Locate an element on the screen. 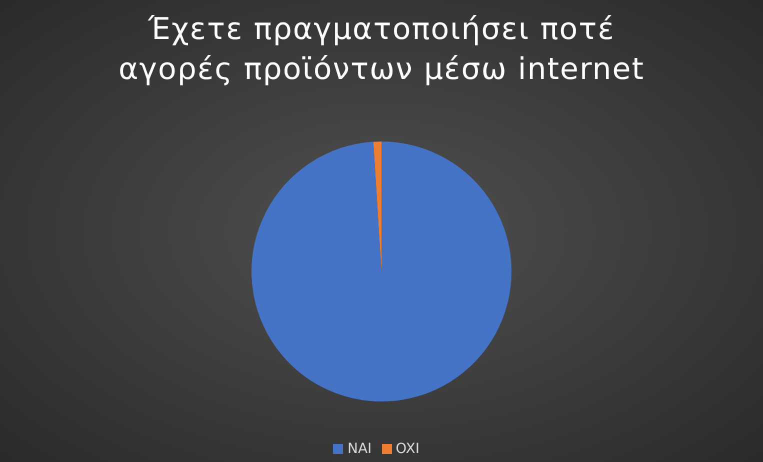 The height and width of the screenshot is (462, 763). chart-title: Έχετε πραγματοποιήσει ποτέ αγορές προϊόντων μέσω internet is located at coordinates (381, 50).